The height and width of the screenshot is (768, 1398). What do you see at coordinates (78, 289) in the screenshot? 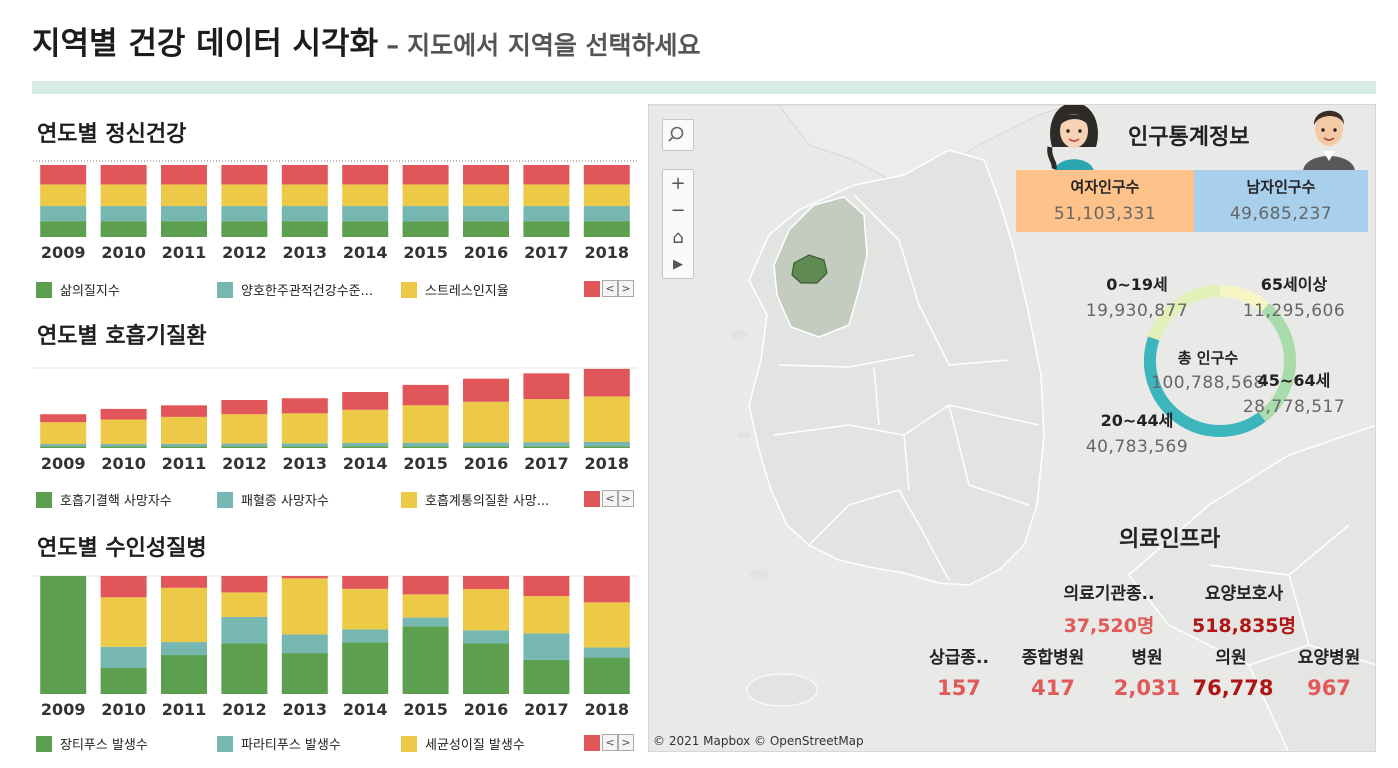
I see `legend-item-quality-of-life: 삶의질지수` at bounding box center [78, 289].